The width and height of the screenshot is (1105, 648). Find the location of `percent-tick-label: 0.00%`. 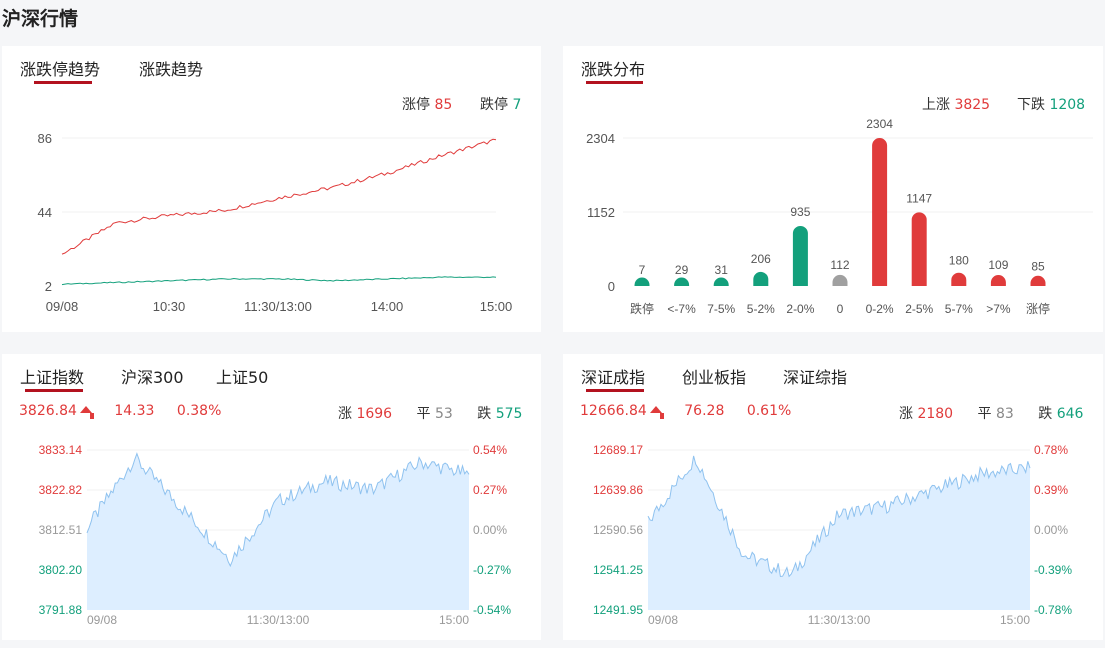

percent-tick-label: 0.00% is located at coordinates (490, 530).